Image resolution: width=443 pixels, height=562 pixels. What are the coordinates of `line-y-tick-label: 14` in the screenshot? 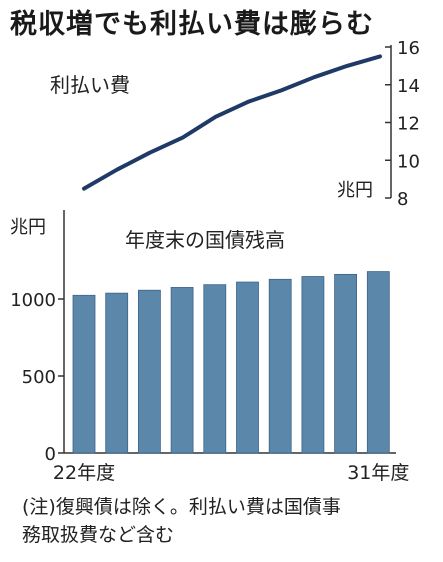 It's located at (408, 86).